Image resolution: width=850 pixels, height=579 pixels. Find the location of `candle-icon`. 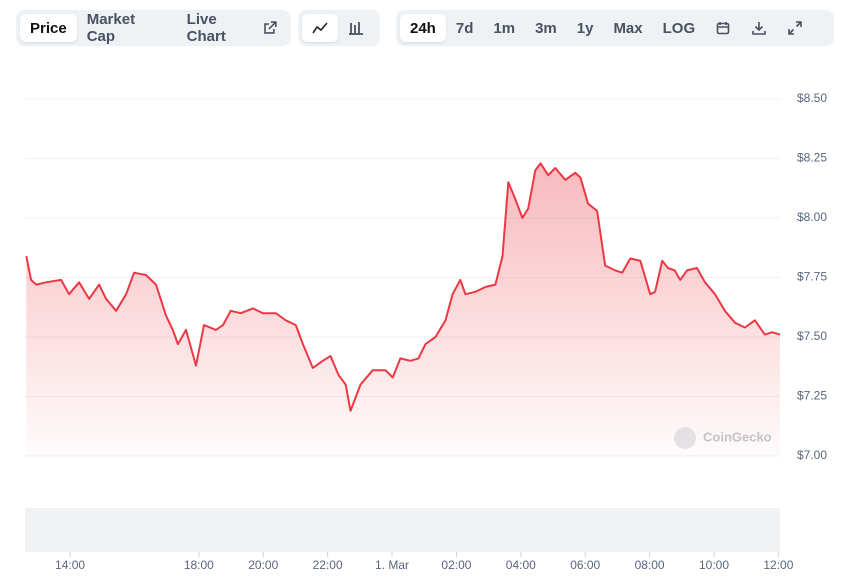

candle-icon is located at coordinates (356, 28).